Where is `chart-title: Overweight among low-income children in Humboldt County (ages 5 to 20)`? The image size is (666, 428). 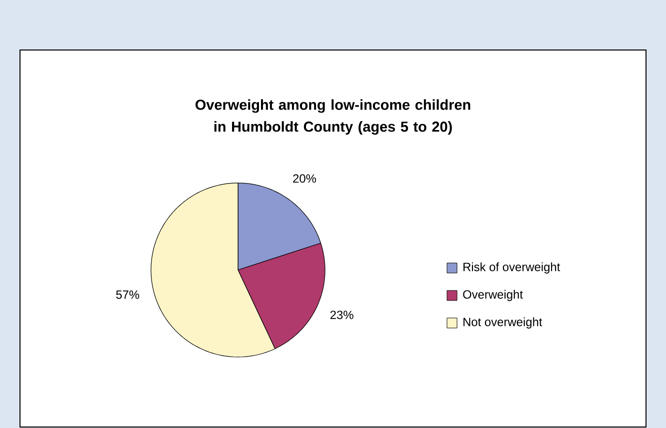
chart-title: Overweight among low-income children in Humboldt County (ages 5 to 20) is located at coordinates (333, 117).